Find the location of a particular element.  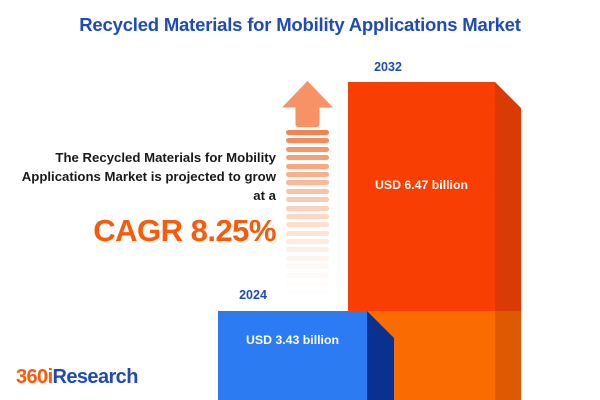

logo-text-research: Research is located at coordinates (95, 377).